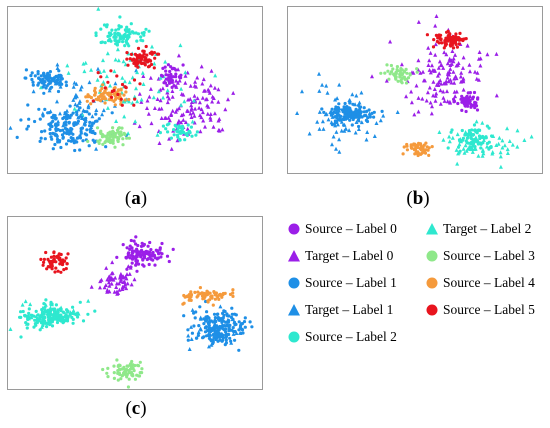 The height and width of the screenshot is (428, 550). Describe the element at coordinates (294, 310) in the screenshot. I see `legend-marker-triangle` at that location.